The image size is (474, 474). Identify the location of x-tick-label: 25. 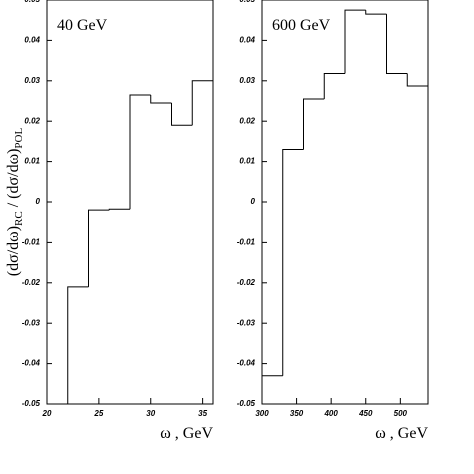
(98, 413).